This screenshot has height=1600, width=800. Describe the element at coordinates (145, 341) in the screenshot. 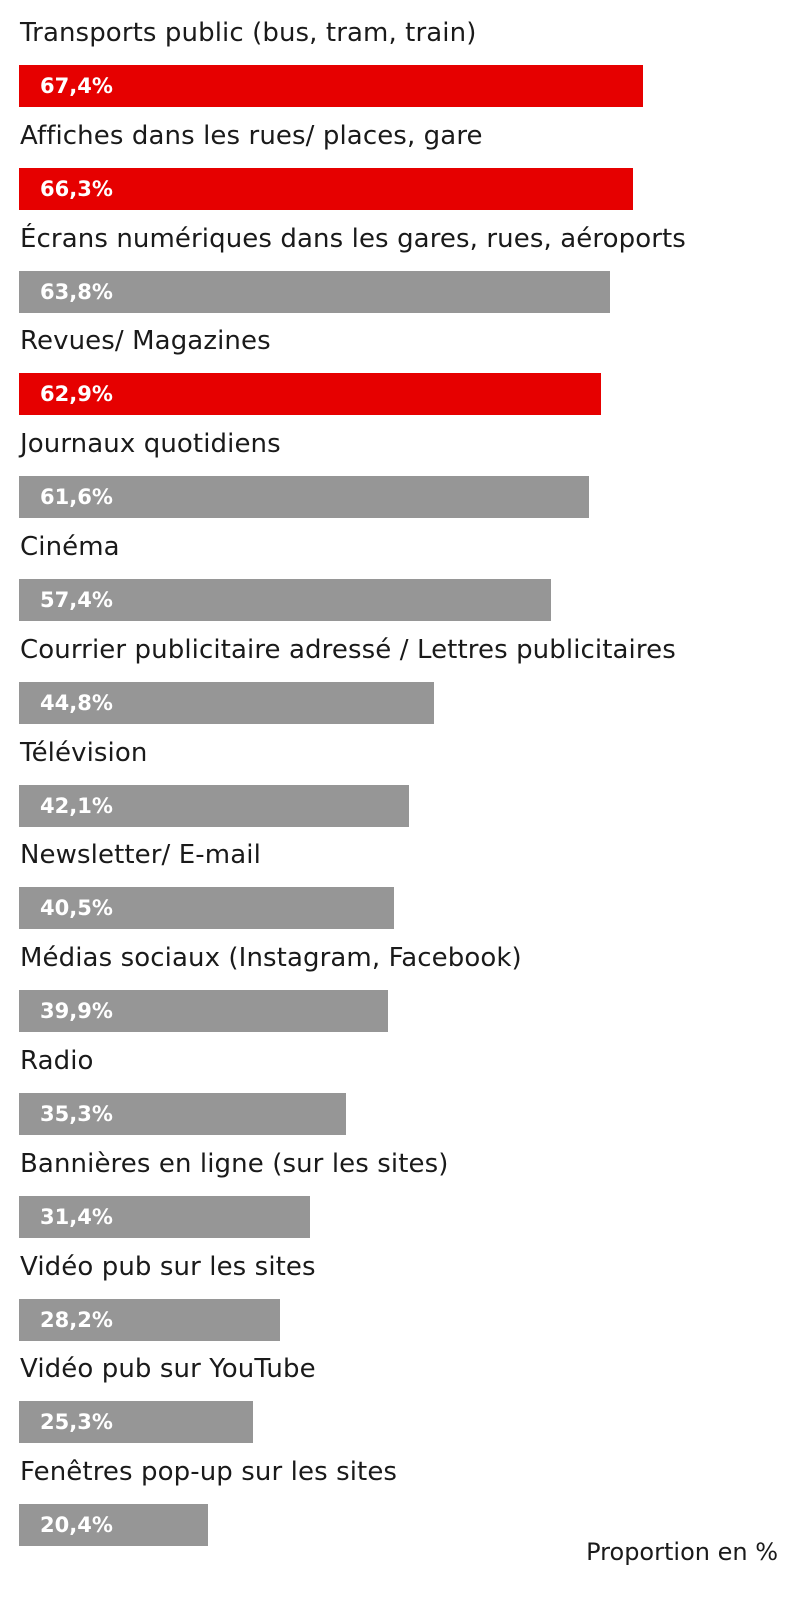

I see `category-label: Revues/ Magazines` at that location.